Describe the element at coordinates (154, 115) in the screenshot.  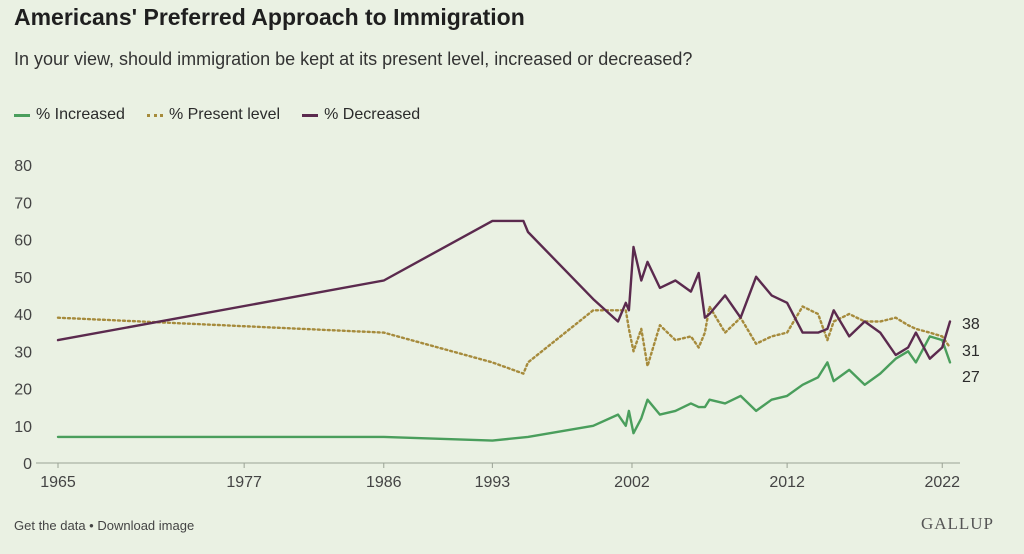
I see `legend-swatch-present` at that location.